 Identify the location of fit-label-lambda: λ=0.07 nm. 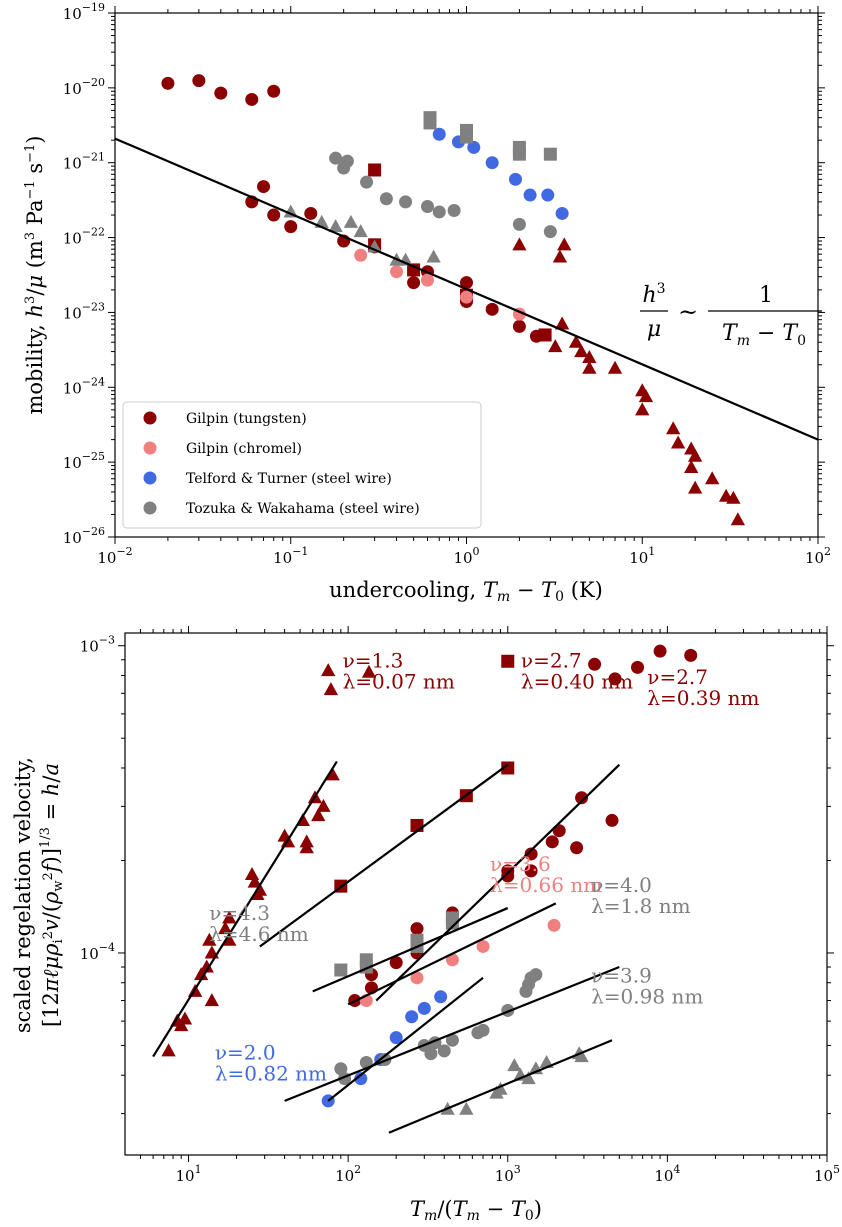
(399, 681).